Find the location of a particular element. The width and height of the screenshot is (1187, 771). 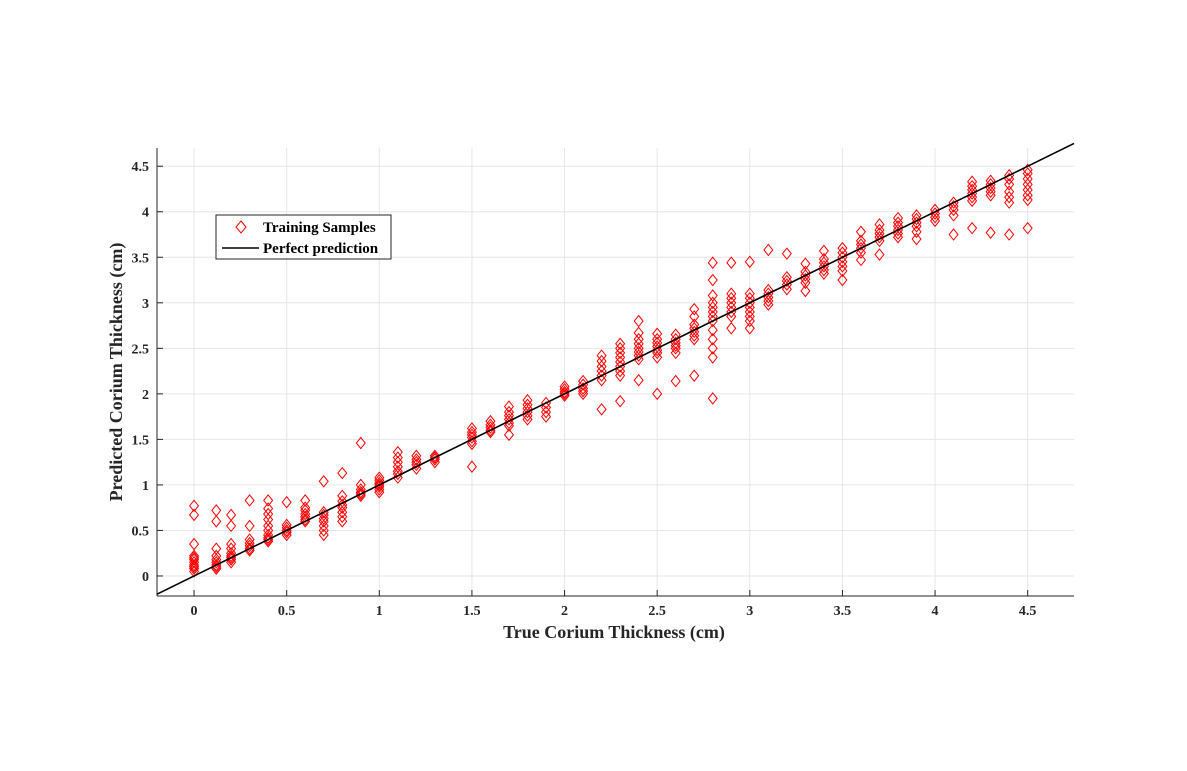

x-tick-label: 4.5 is located at coordinates (1028, 611).